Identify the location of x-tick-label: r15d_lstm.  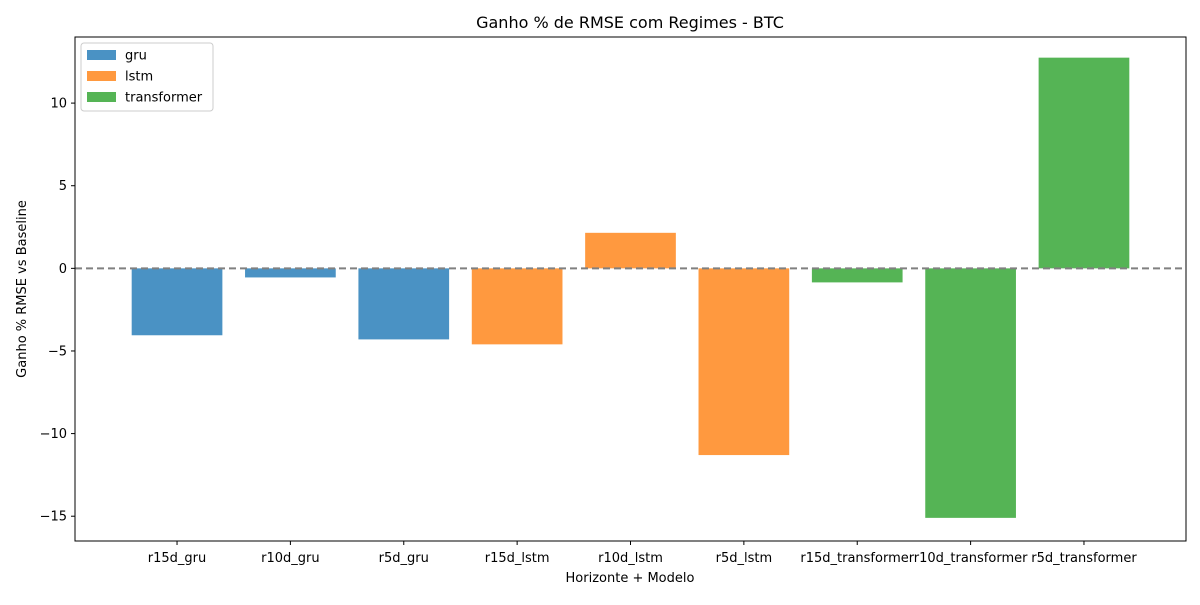
(517, 558).